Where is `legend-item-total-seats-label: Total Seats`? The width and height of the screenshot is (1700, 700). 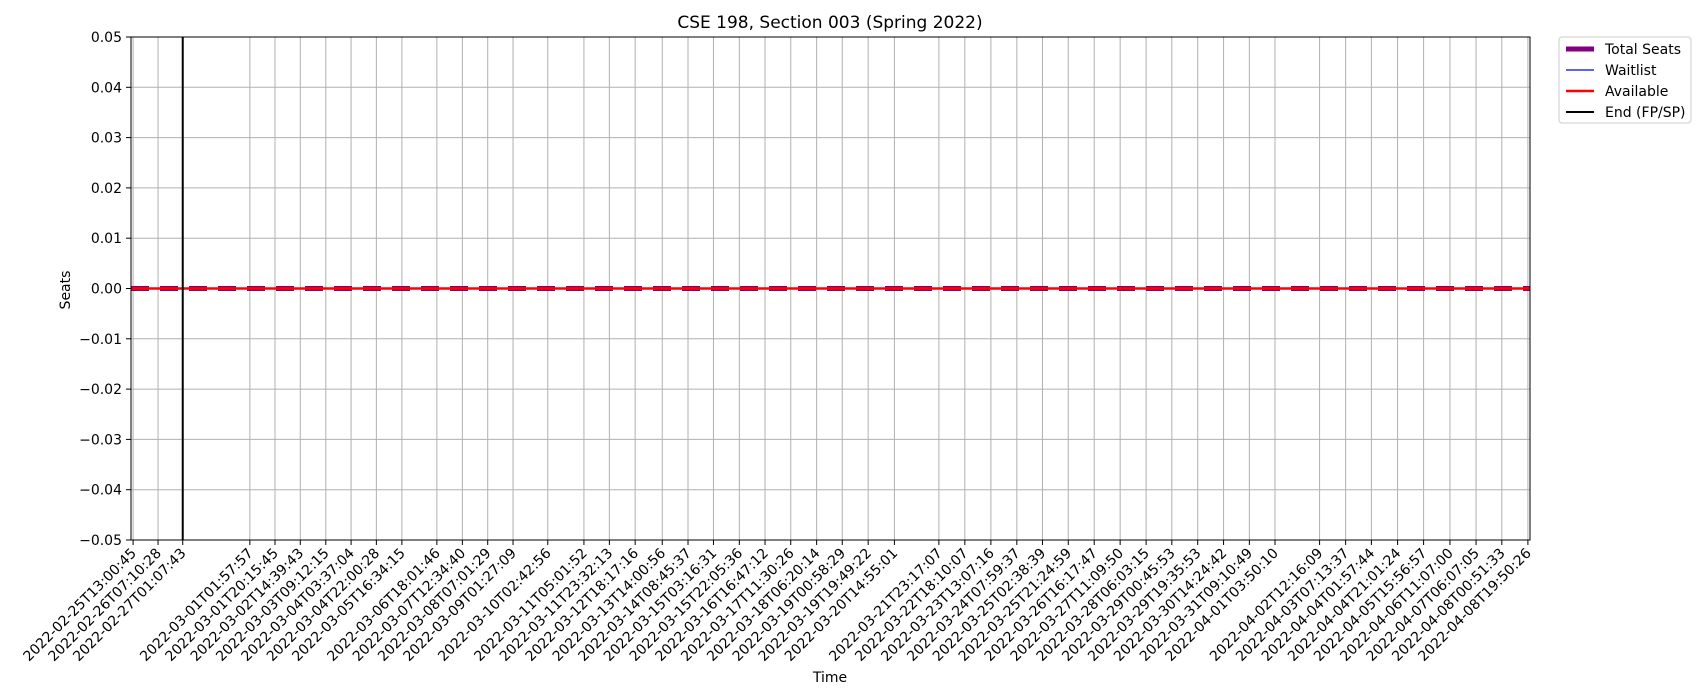 legend-item-total-seats-label: Total Seats is located at coordinates (1642, 50).